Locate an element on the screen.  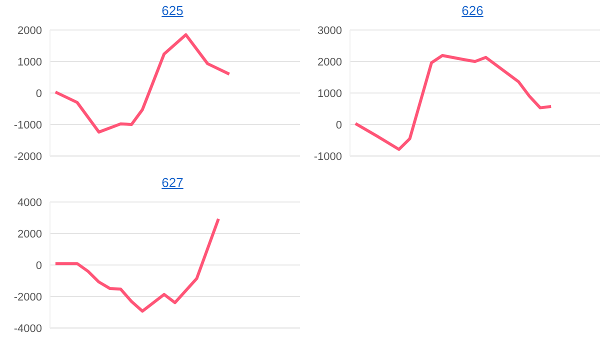
y-tick-label: 3000 is located at coordinates (330, 30).